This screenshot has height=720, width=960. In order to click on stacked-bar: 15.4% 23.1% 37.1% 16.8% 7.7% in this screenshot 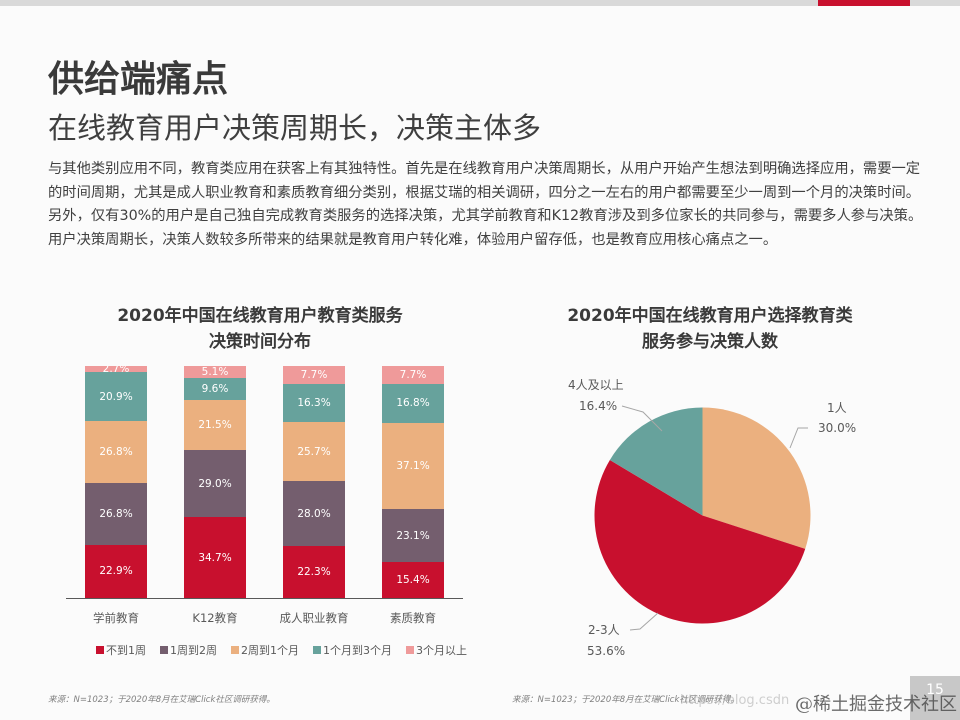, I will do `click(413, 482)`.